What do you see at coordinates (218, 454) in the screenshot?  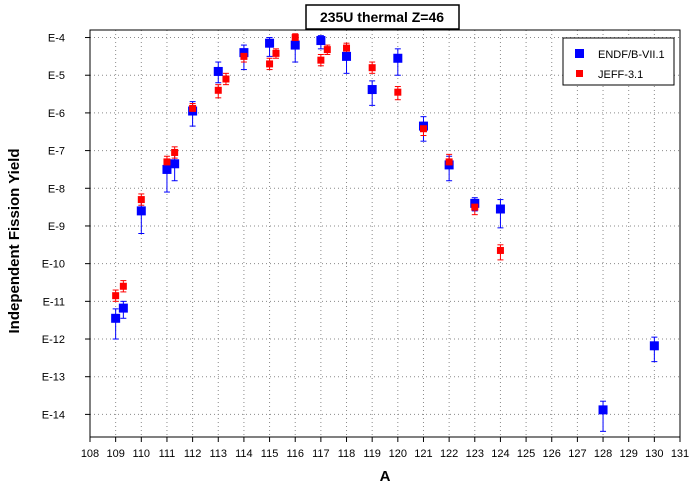 I see `x-tick-label: 113` at bounding box center [218, 454].